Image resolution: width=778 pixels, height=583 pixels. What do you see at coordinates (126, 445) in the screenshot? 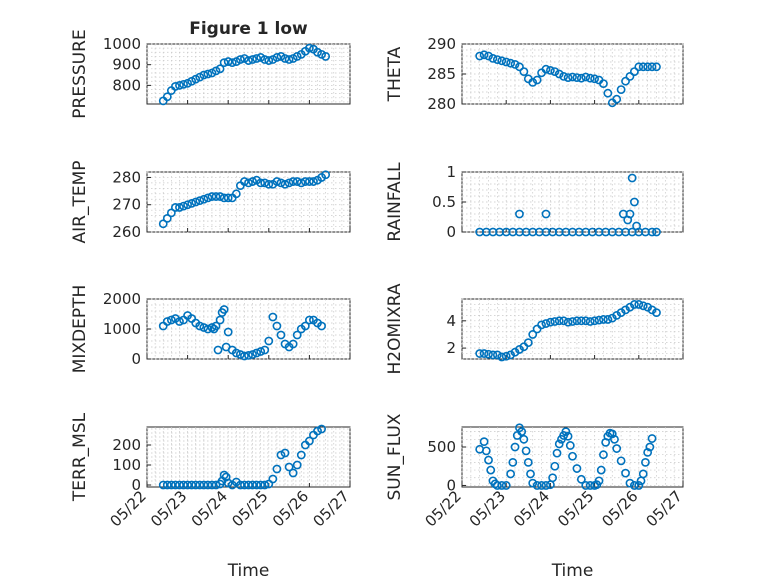
I see `y-tick-label: 200` at bounding box center [126, 445].